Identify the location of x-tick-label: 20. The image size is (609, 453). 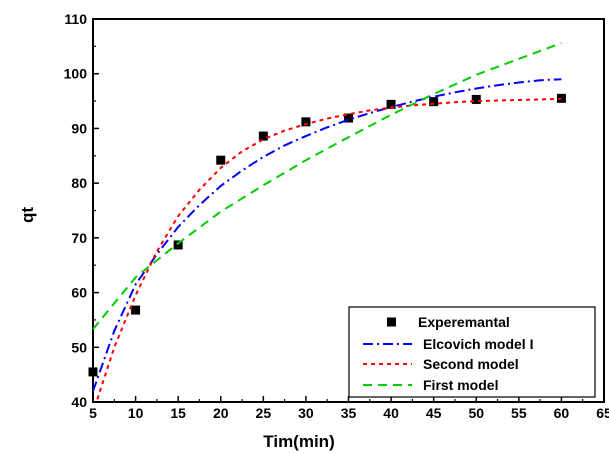
(221, 413).